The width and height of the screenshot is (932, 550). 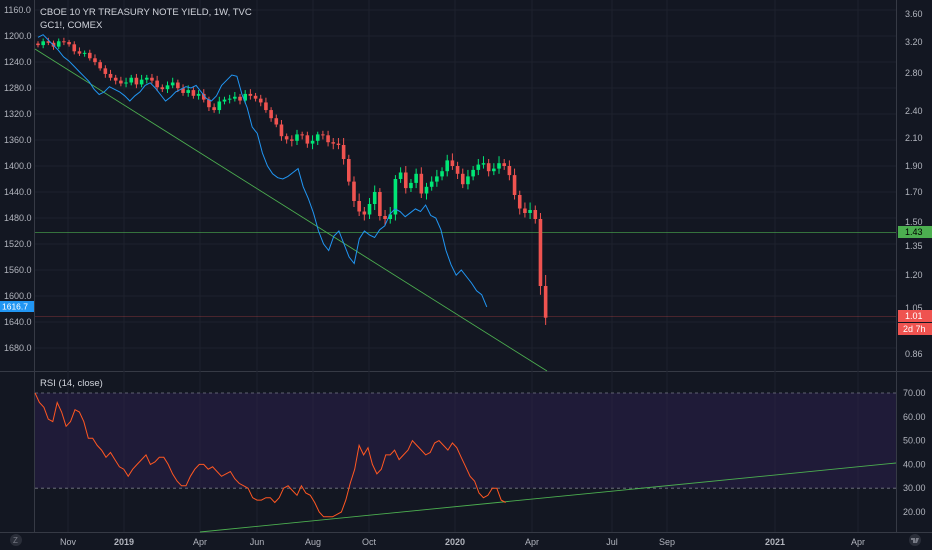 I want to click on right-axis-tick: 2.80, so click(x=914, y=73).